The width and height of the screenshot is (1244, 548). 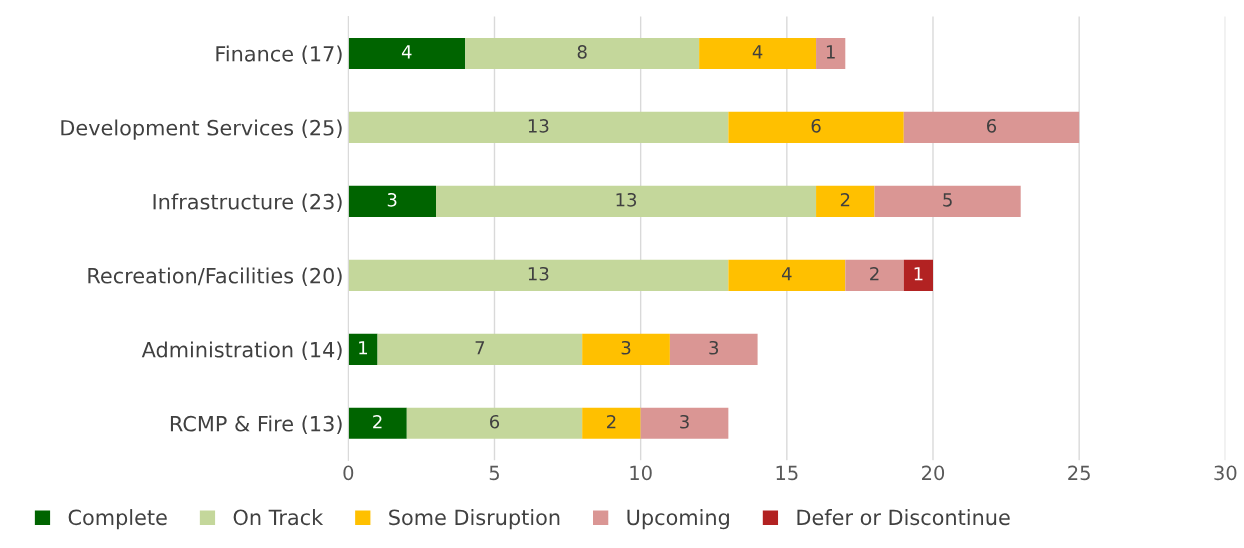 I want to click on data-label: 8, so click(x=582, y=52).